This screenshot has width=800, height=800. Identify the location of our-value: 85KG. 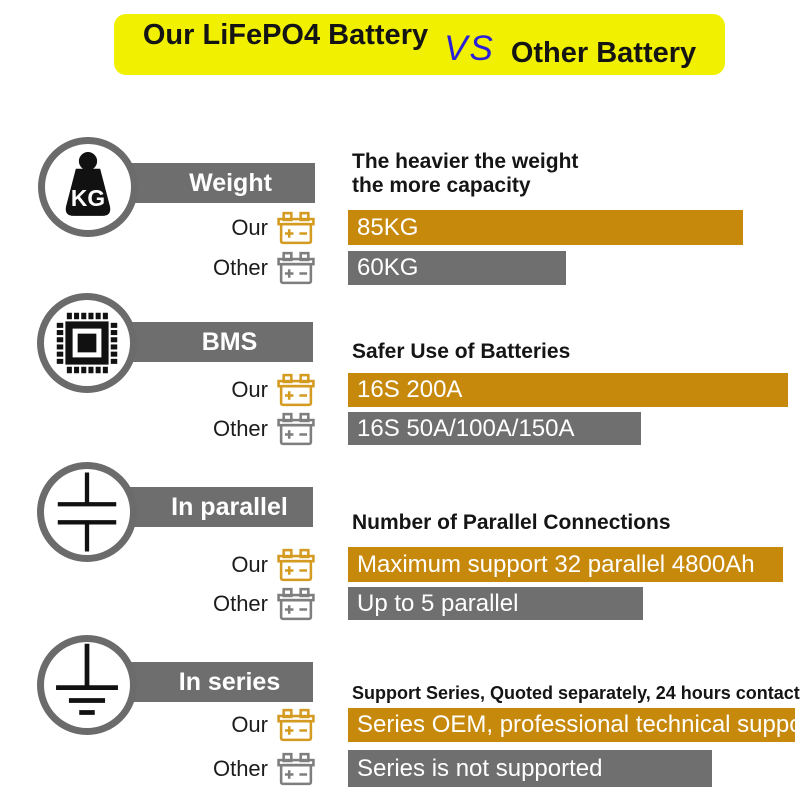
(388, 227).